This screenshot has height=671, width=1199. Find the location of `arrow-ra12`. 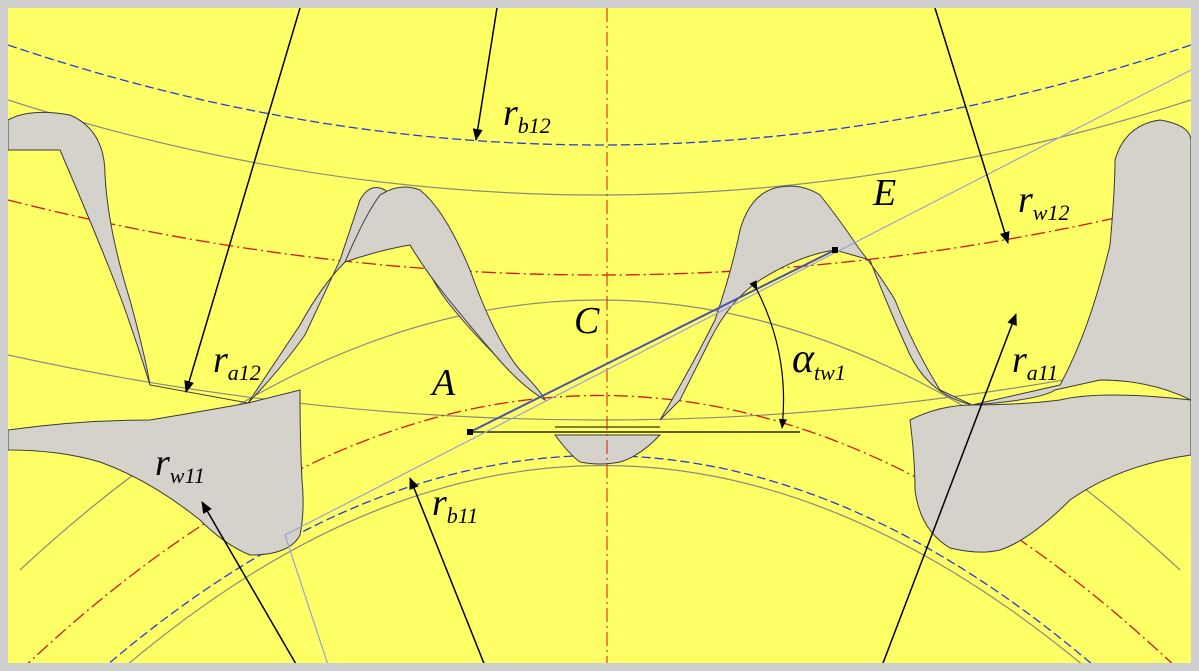

arrow-ra12 is located at coordinates (242, 200).